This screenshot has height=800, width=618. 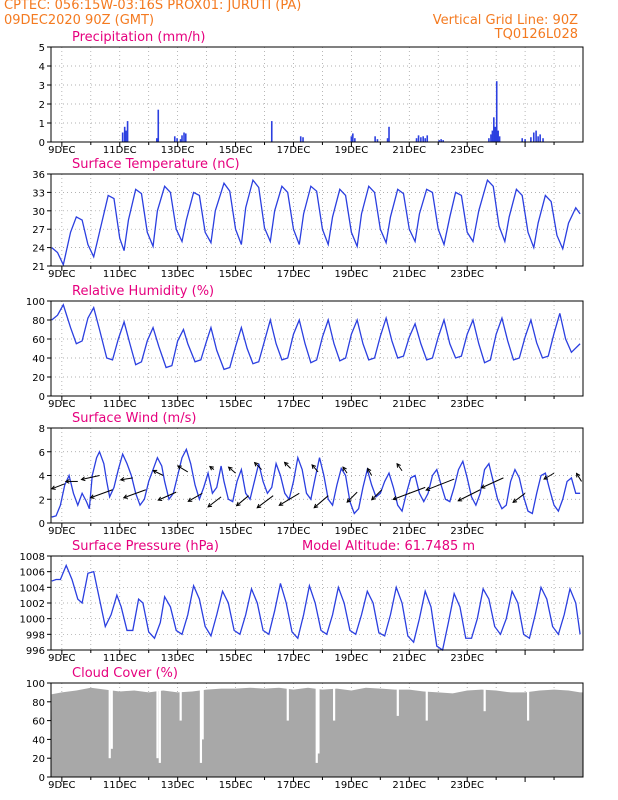 What do you see at coordinates (38, 212) in the screenshot?
I see `y-tick-label: 30` at bounding box center [38, 212].